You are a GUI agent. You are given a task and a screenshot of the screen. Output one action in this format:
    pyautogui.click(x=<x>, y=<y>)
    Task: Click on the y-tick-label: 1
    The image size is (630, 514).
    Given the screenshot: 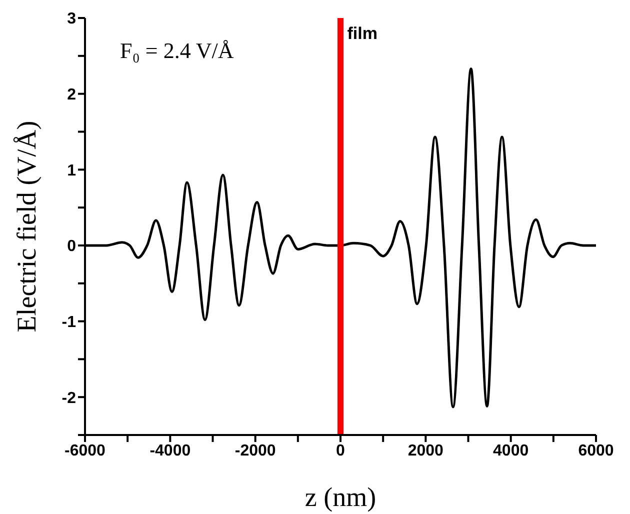 What is the action you would take?
    pyautogui.click(x=71, y=171)
    